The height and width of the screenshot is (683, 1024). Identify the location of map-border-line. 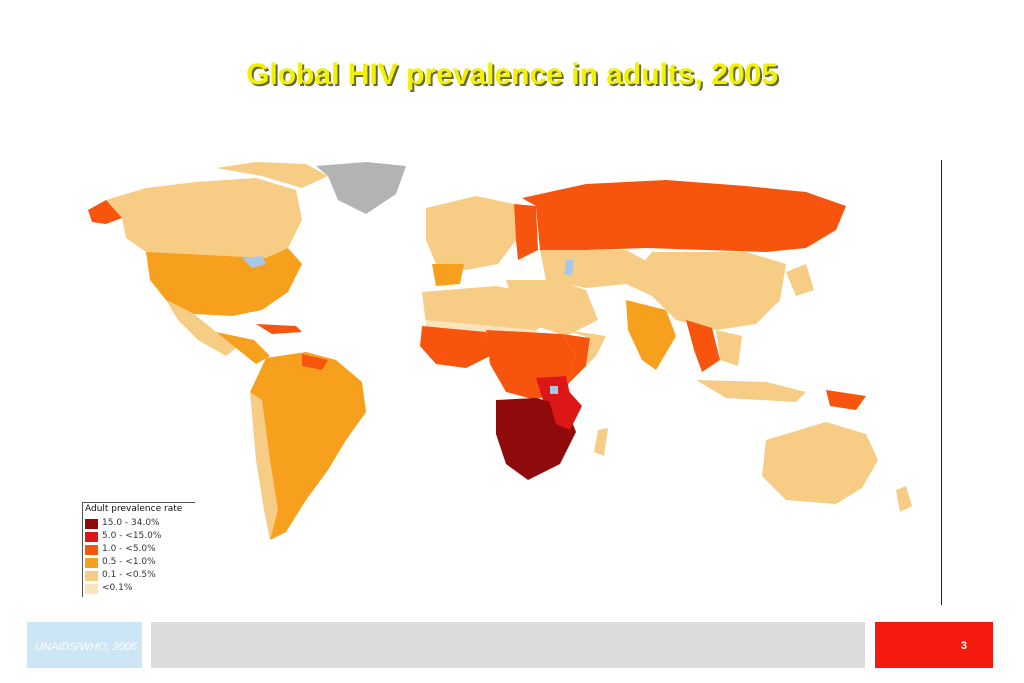
(941, 382).